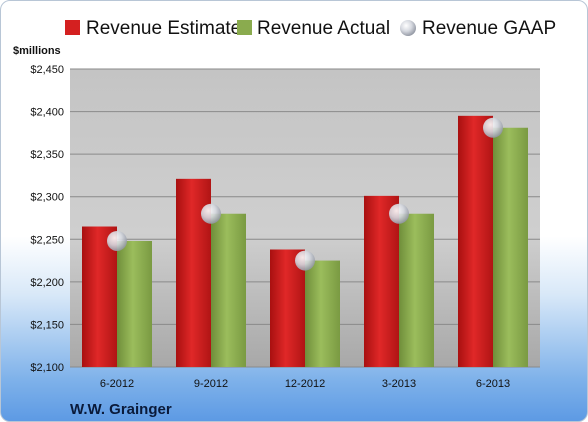 This screenshot has height=422, width=588. What do you see at coordinates (47, 155) in the screenshot?
I see `y-tick-label: $2,350` at bounding box center [47, 155].